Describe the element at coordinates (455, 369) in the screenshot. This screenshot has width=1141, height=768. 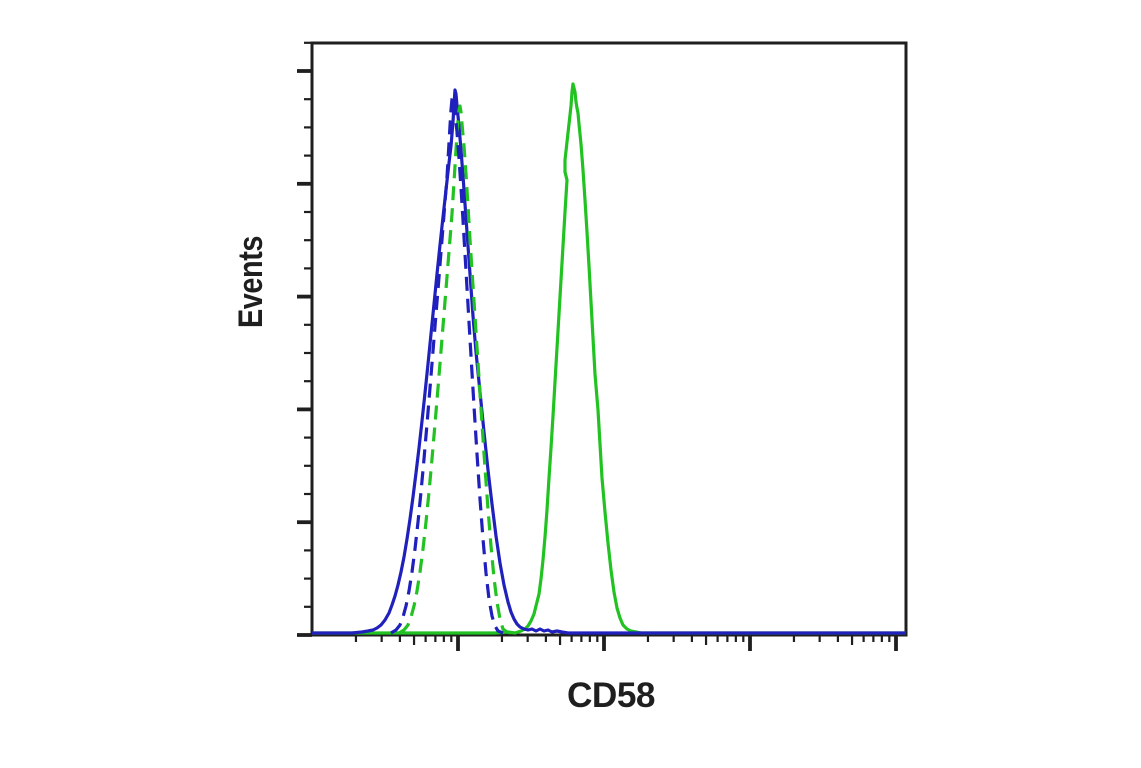
I see `curve-green-dashed` at that location.